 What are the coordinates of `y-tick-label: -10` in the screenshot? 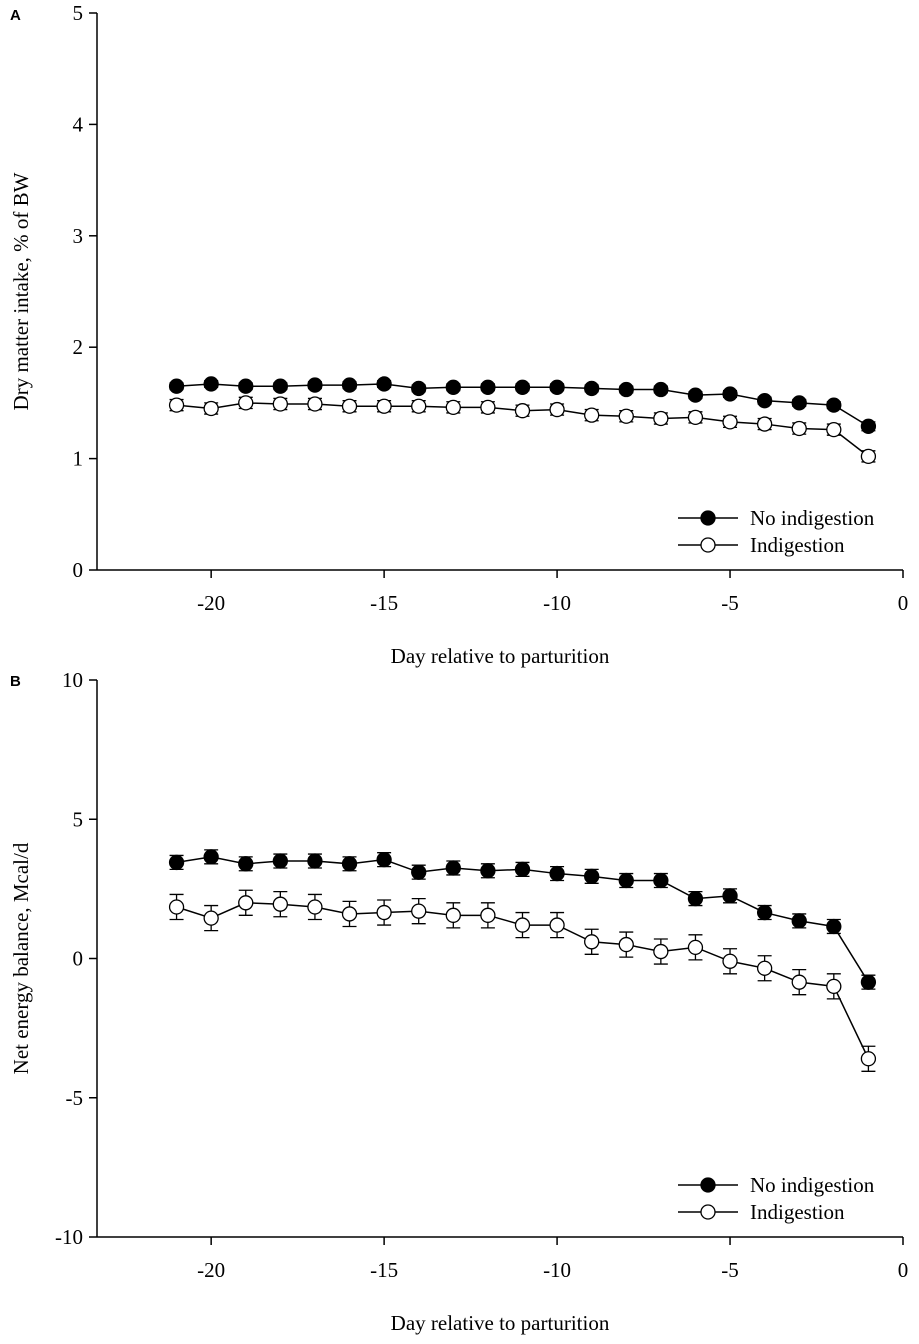 It's located at (69, 1237).